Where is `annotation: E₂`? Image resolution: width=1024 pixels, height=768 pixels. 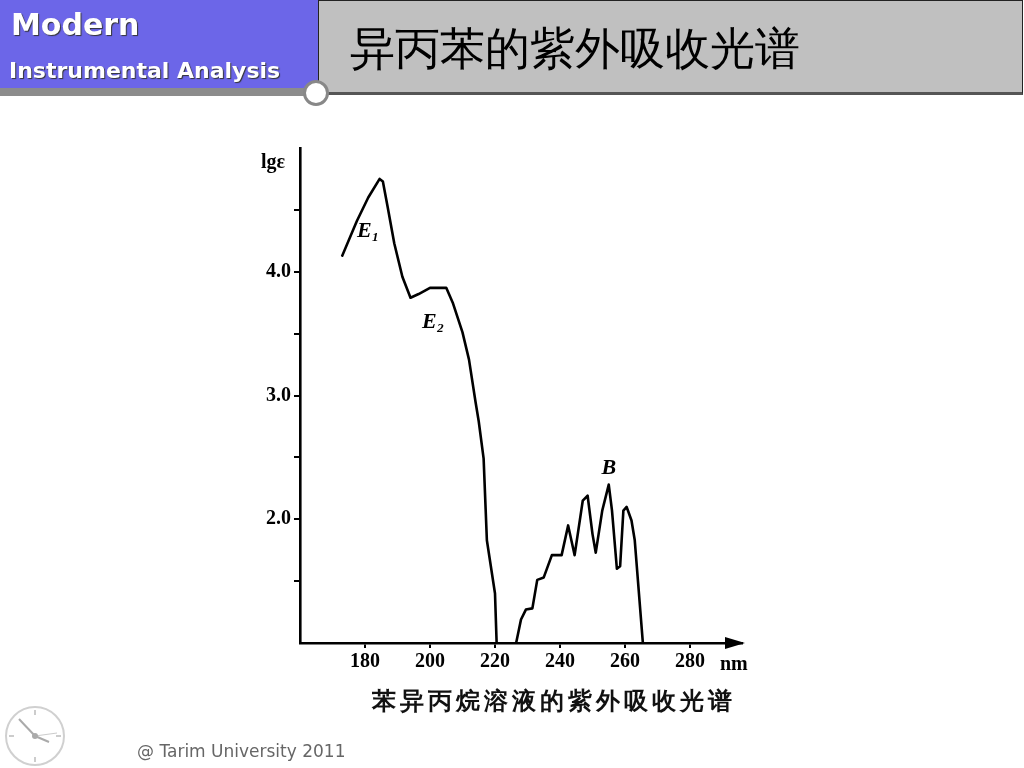 annotation: E₂ is located at coordinates (433, 320).